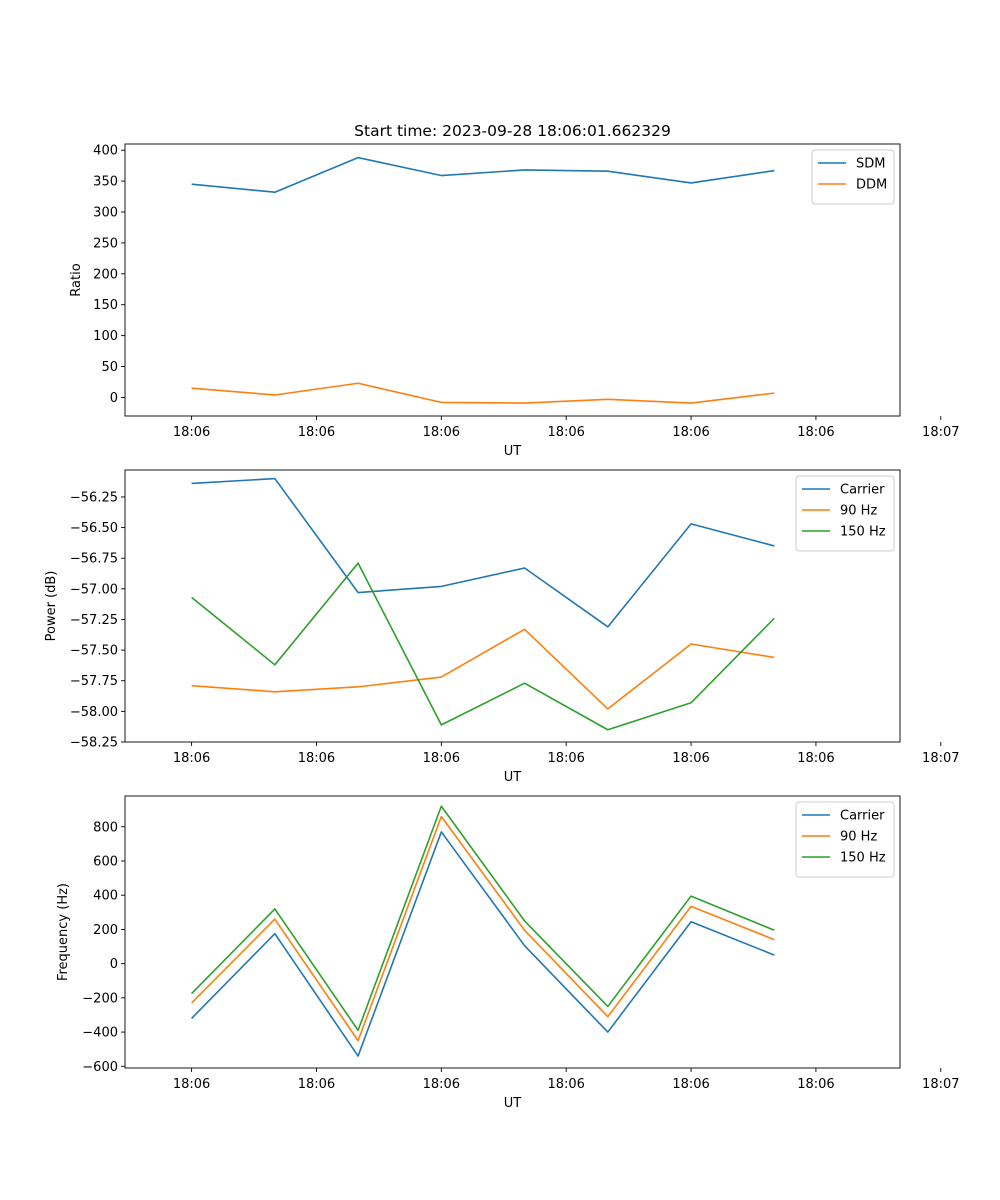 The height and width of the screenshot is (1200, 1000). What do you see at coordinates (94, 712) in the screenshot?
I see `y-tick-label: −58.00` at bounding box center [94, 712].